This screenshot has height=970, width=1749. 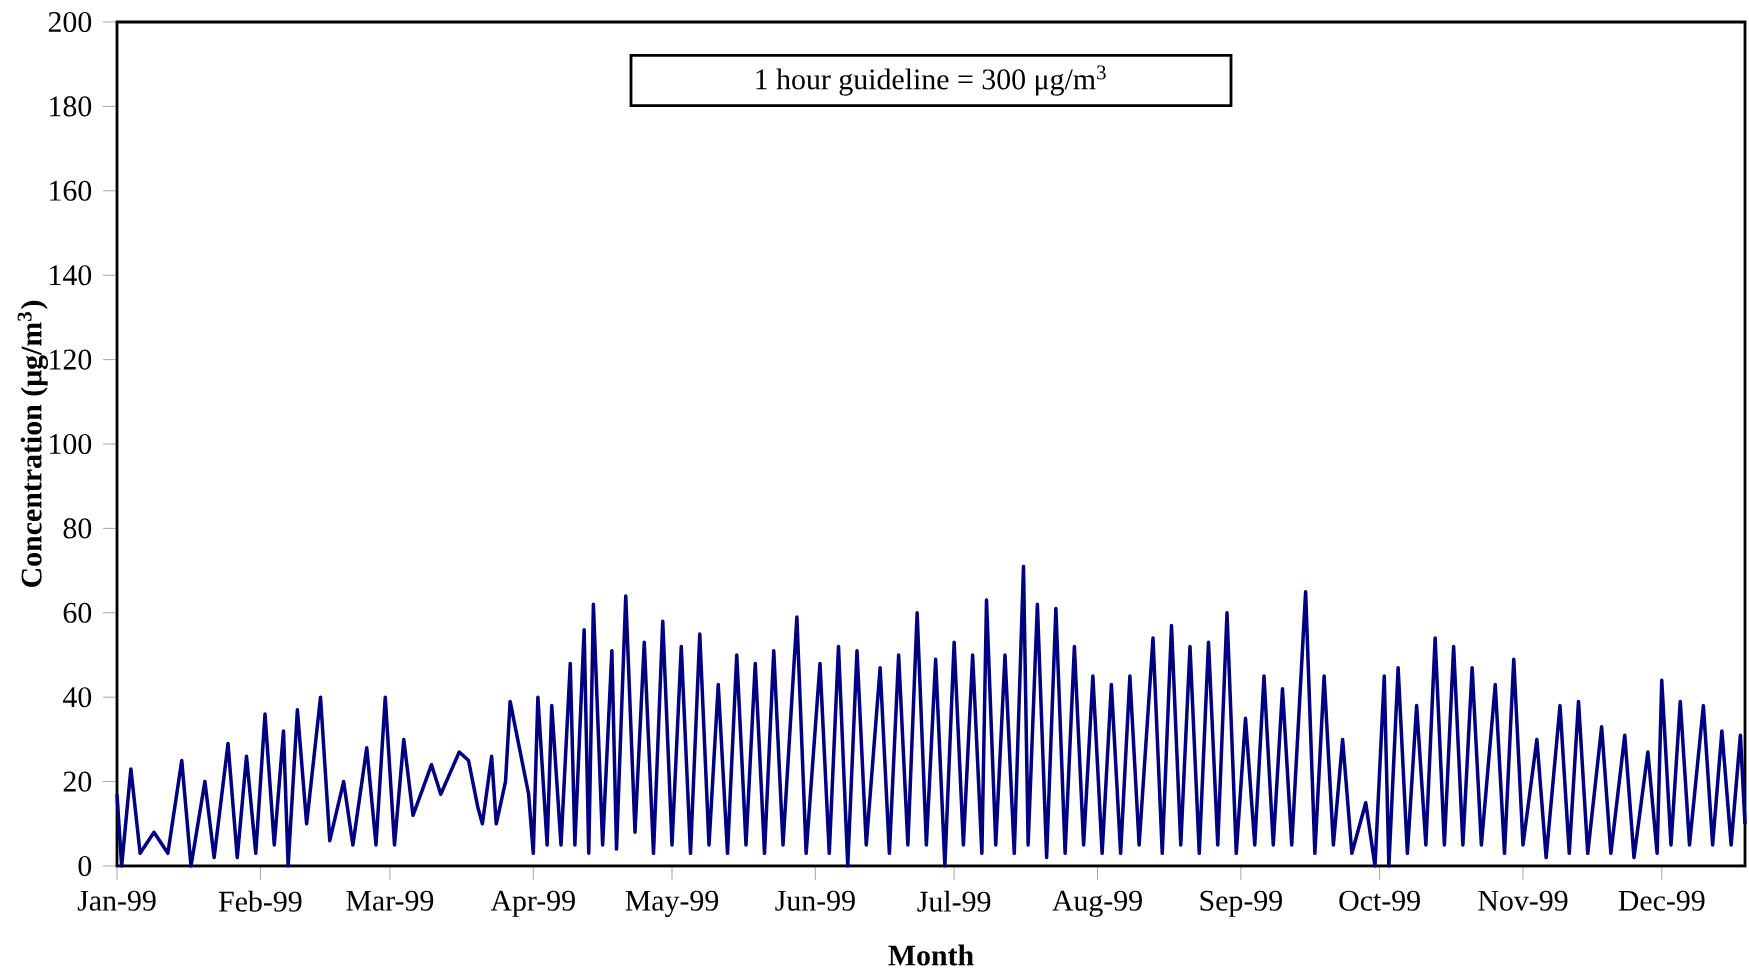 What do you see at coordinates (85, 866) in the screenshot?
I see `y-tick-label: 0` at bounding box center [85, 866].